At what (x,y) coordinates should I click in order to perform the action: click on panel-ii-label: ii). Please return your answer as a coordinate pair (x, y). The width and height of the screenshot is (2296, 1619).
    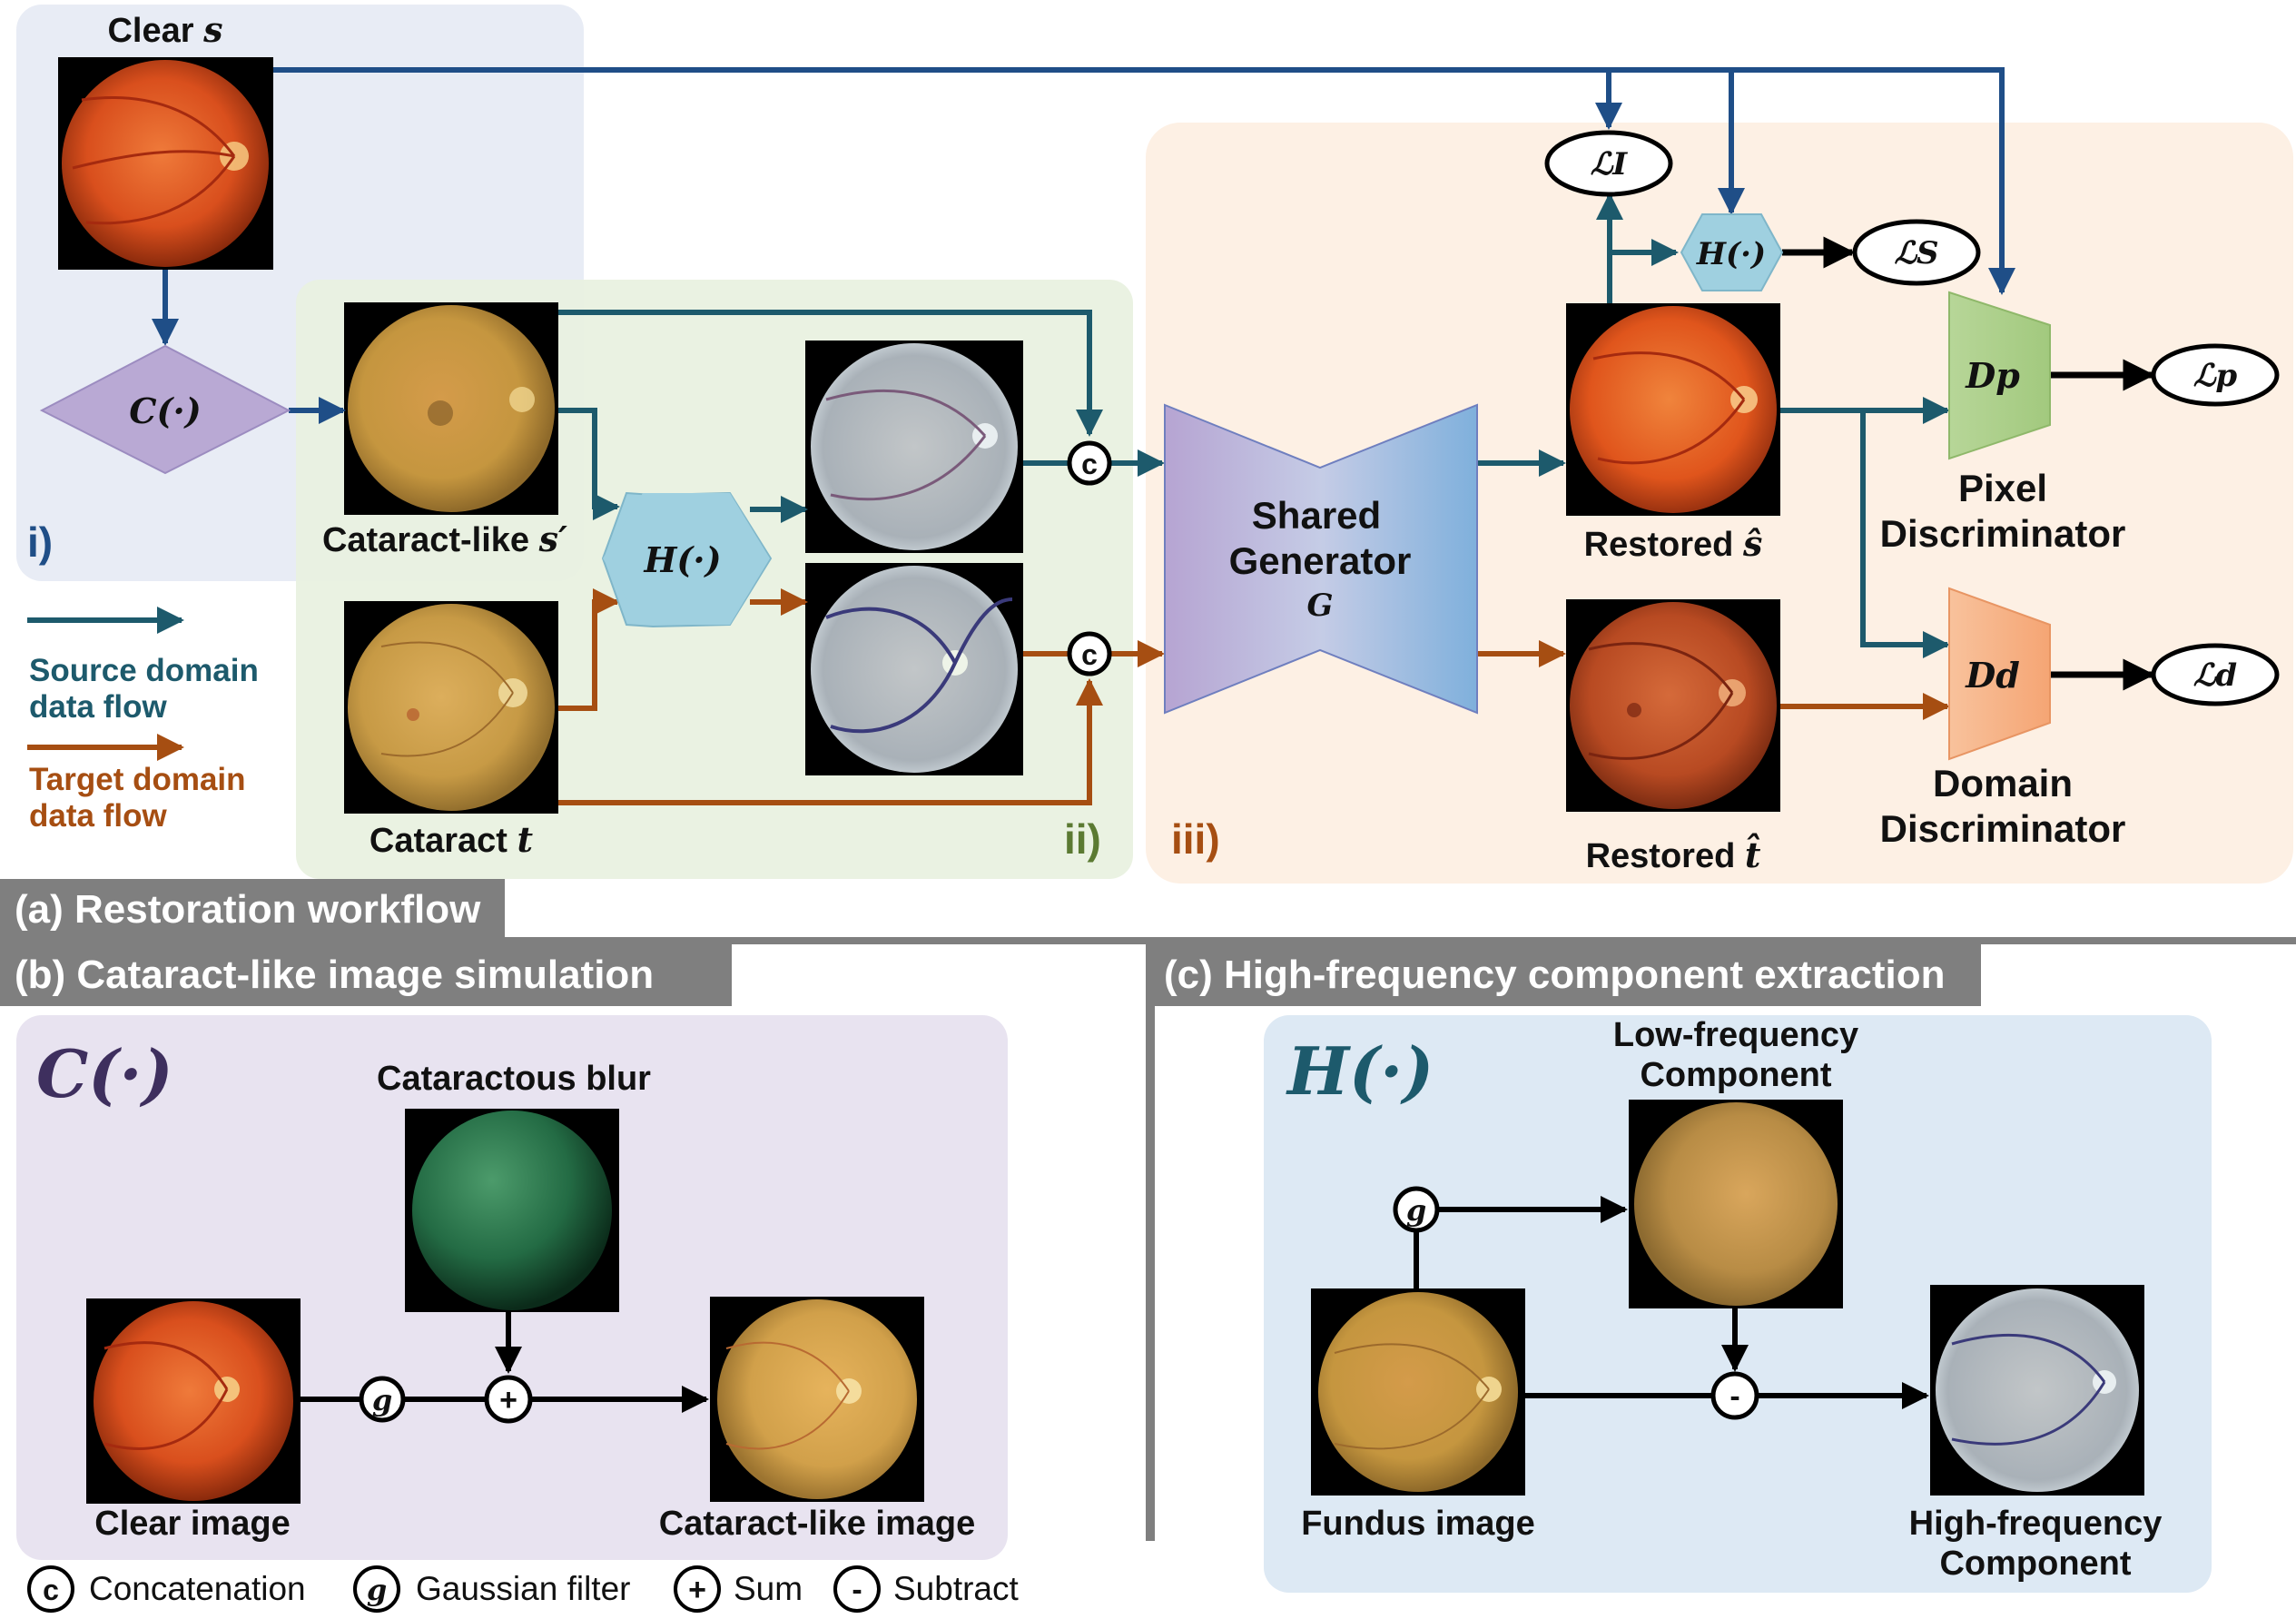
    Looking at the image, I should click on (1082, 839).